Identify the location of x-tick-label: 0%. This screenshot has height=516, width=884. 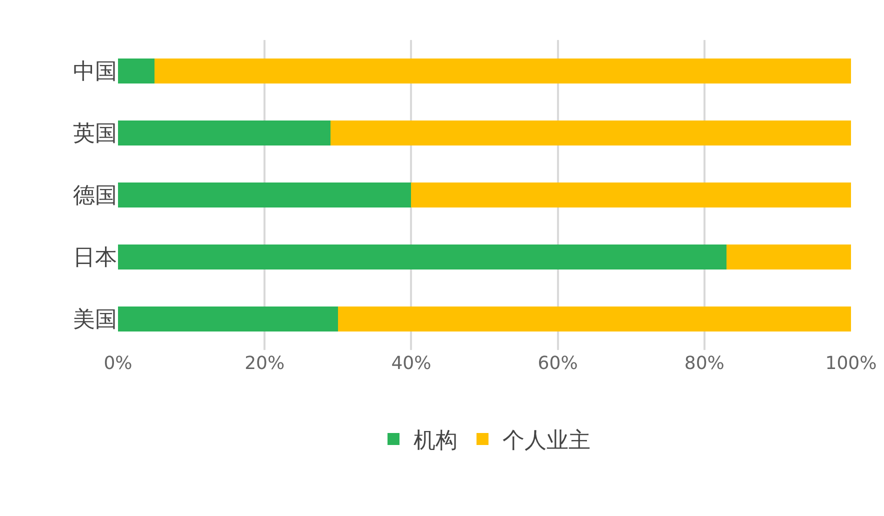
(118, 363).